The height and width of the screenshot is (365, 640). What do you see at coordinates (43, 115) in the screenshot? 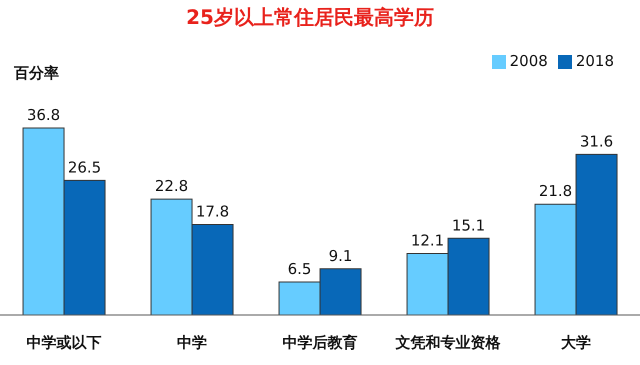
I see `data-label: 36.8` at bounding box center [43, 115].